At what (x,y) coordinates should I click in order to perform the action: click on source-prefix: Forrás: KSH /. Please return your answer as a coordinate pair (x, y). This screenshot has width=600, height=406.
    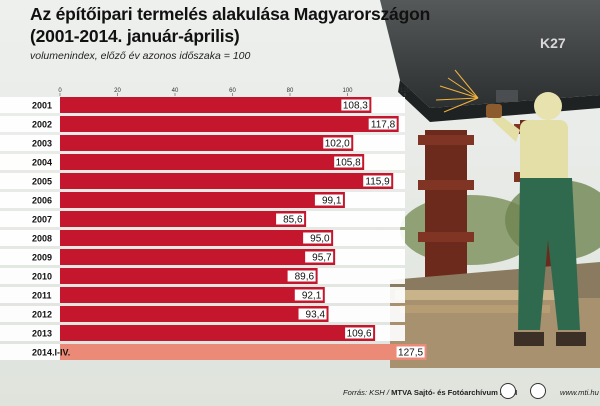
    Looking at the image, I should click on (367, 392).